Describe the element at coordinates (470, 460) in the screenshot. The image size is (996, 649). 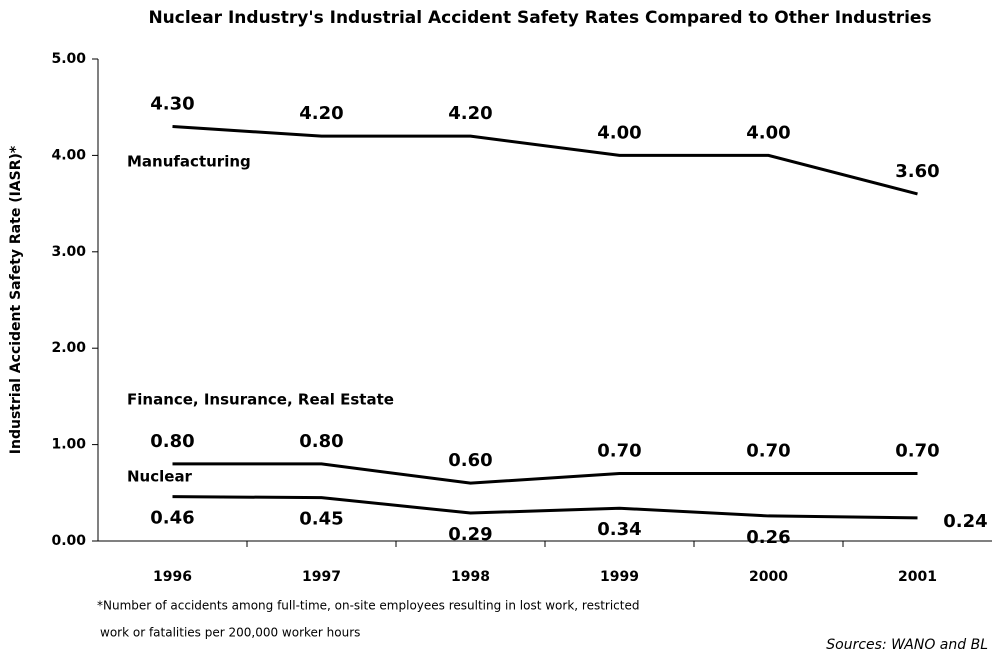
I see `data-label: 0.60` at that location.